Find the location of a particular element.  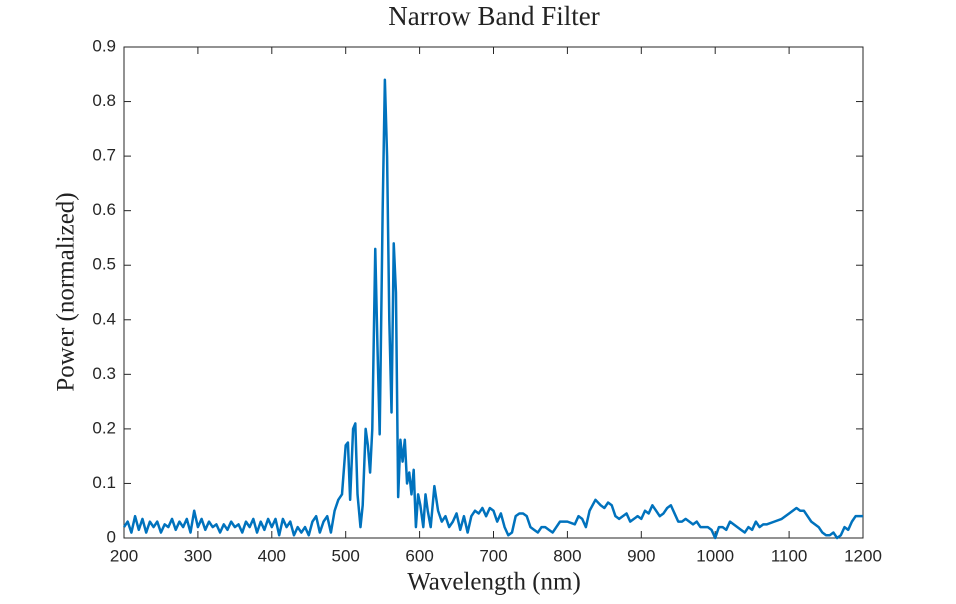

y-tick-label: 0.3 is located at coordinates (104, 373).